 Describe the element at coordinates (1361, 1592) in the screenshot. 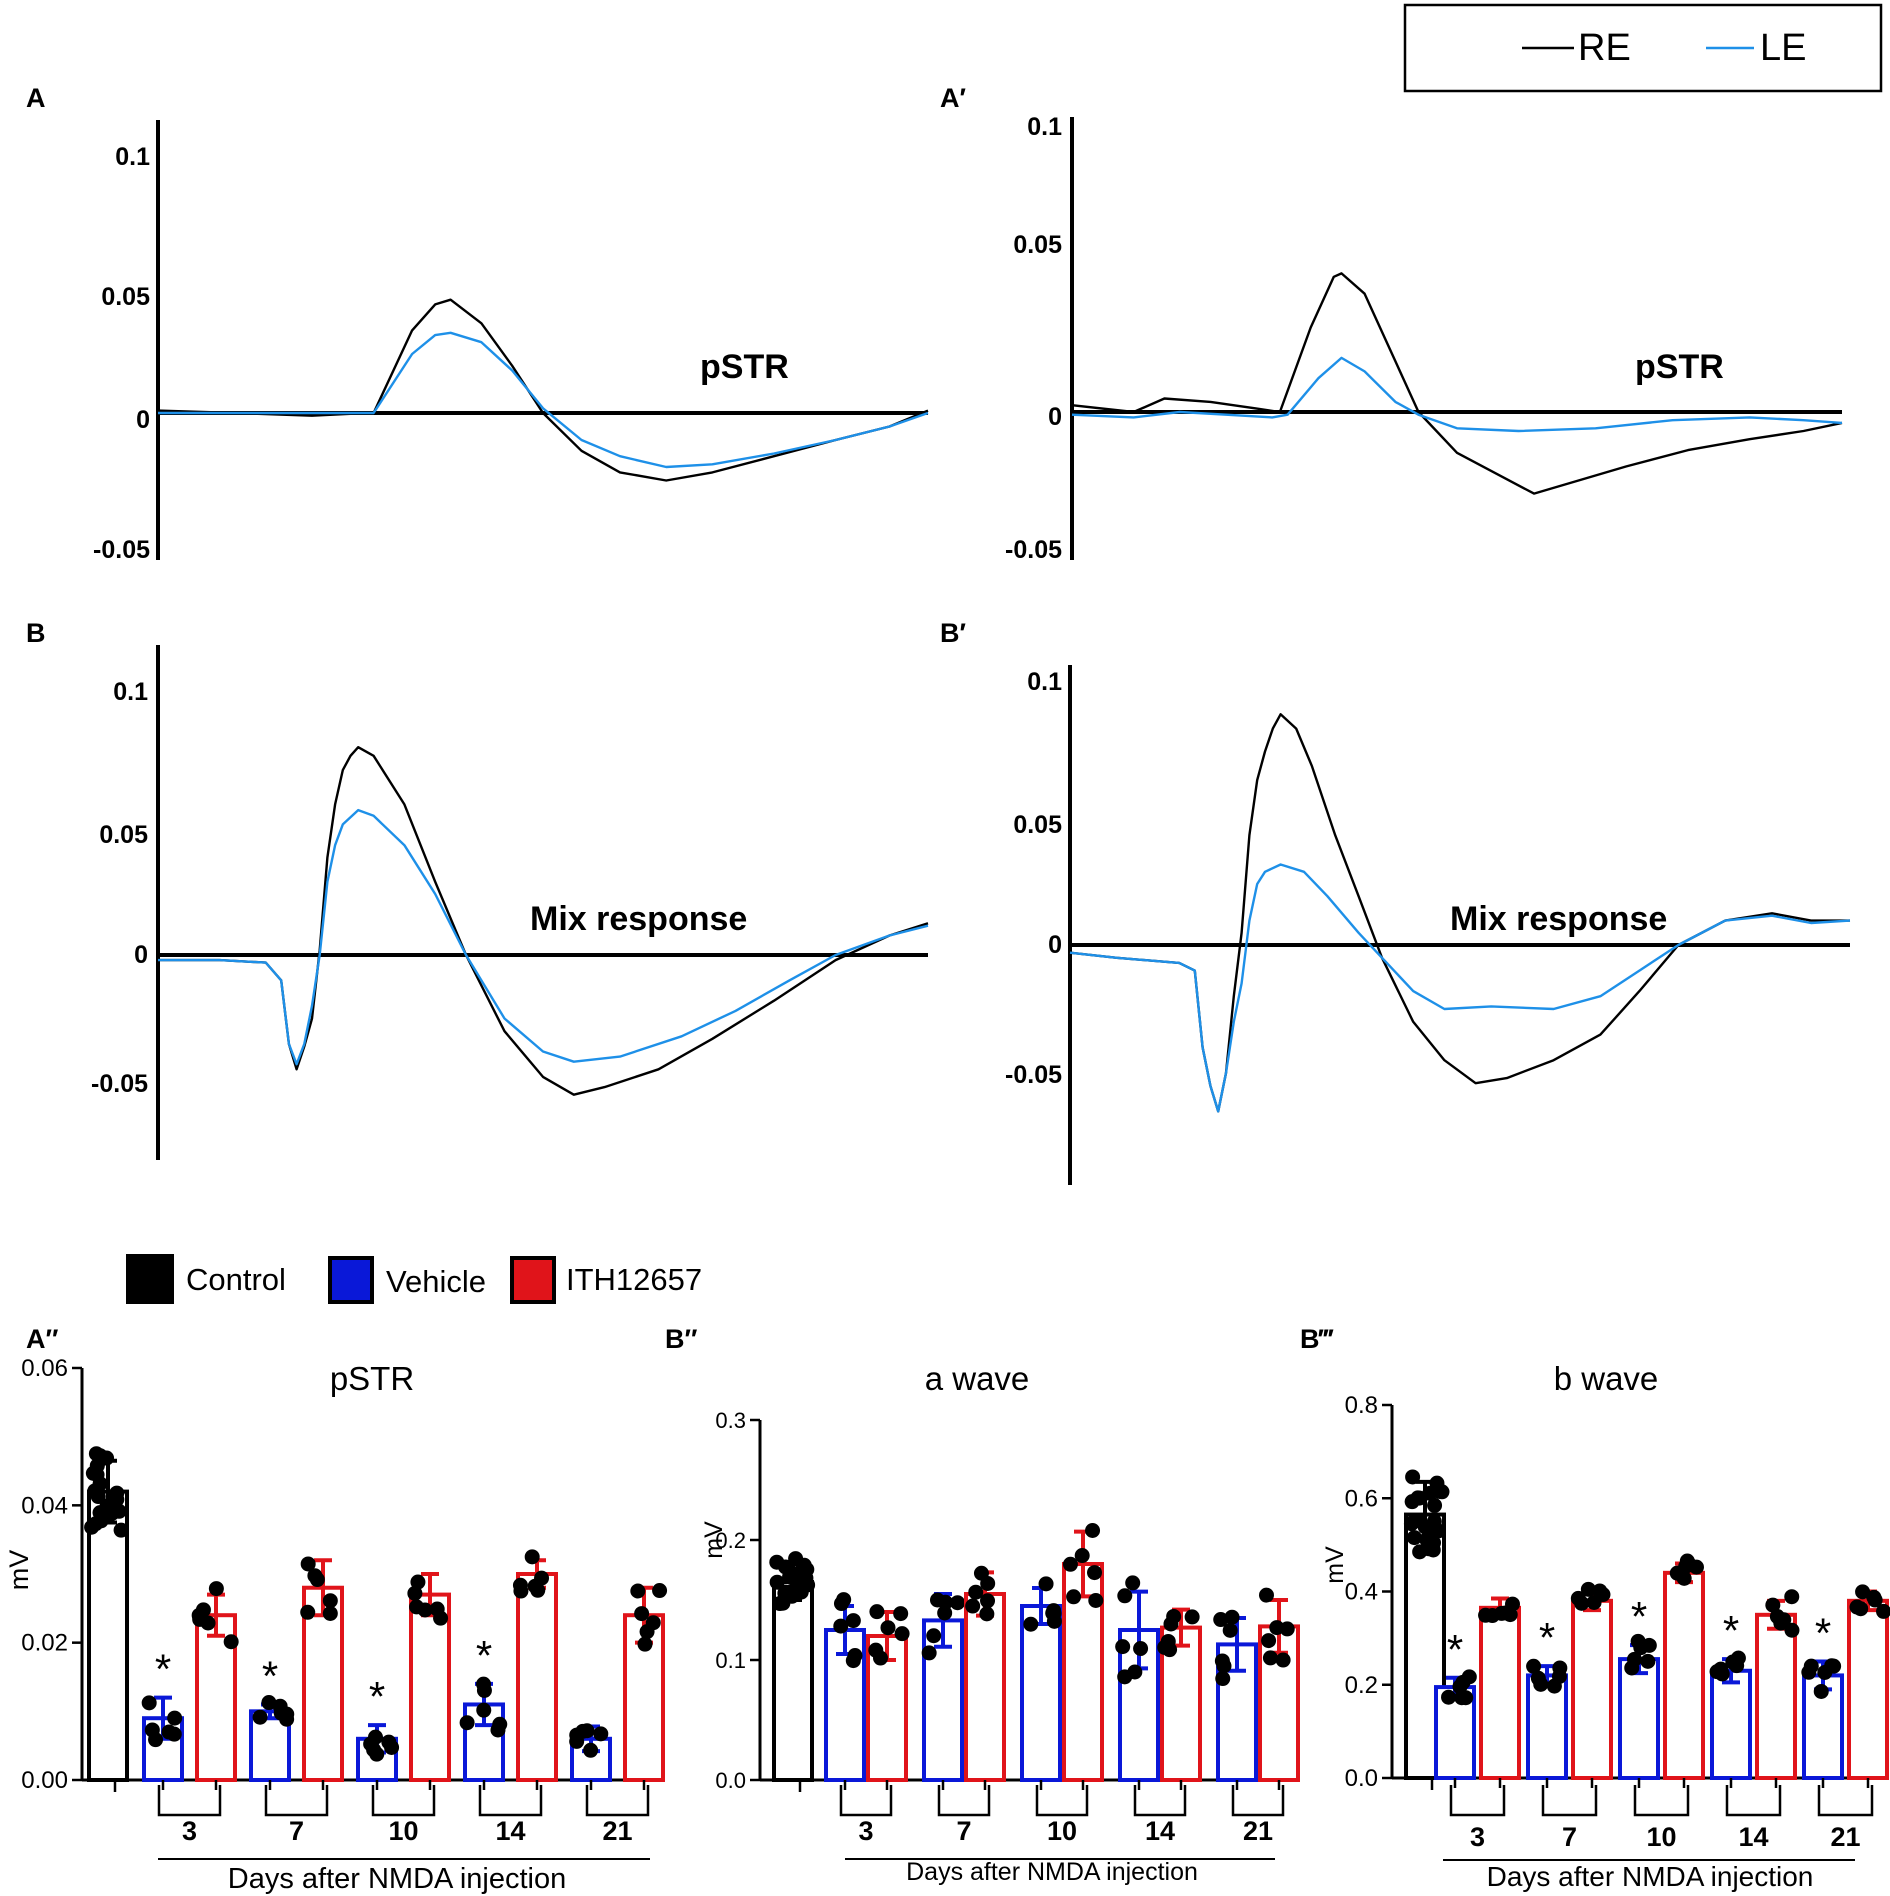

I see `y-tick-label-b-wave: 0.4` at that location.